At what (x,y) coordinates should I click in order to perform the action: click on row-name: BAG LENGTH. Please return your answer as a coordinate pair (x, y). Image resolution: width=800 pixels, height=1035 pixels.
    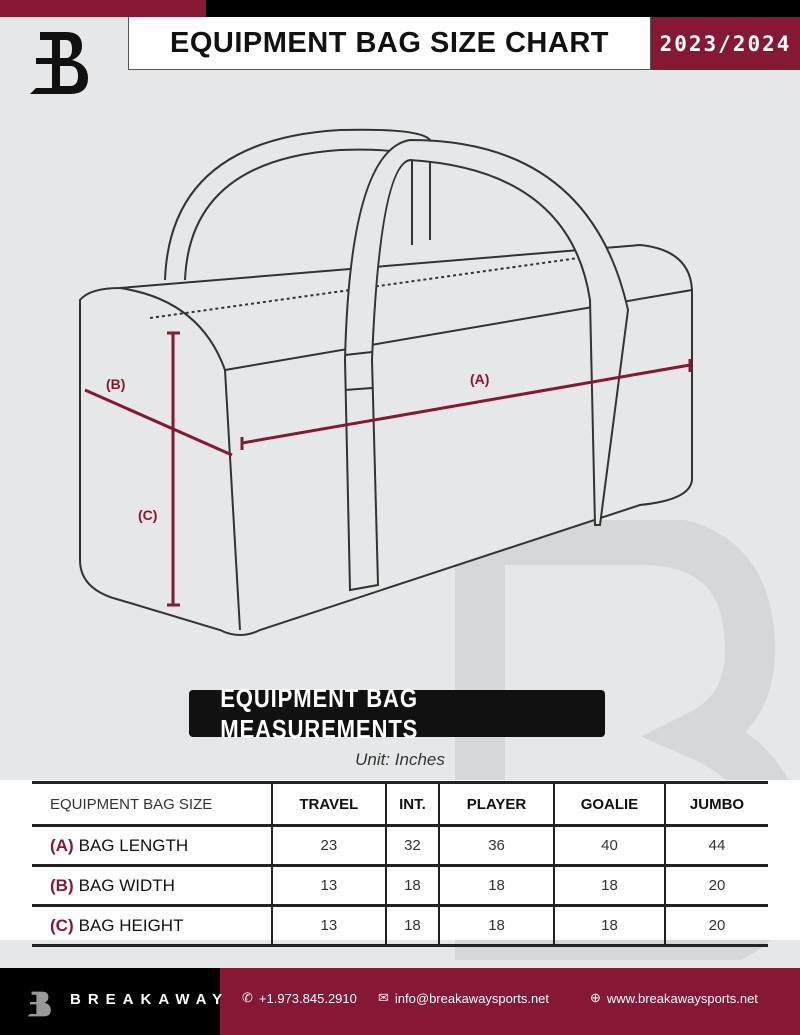
    Looking at the image, I should click on (133, 845).